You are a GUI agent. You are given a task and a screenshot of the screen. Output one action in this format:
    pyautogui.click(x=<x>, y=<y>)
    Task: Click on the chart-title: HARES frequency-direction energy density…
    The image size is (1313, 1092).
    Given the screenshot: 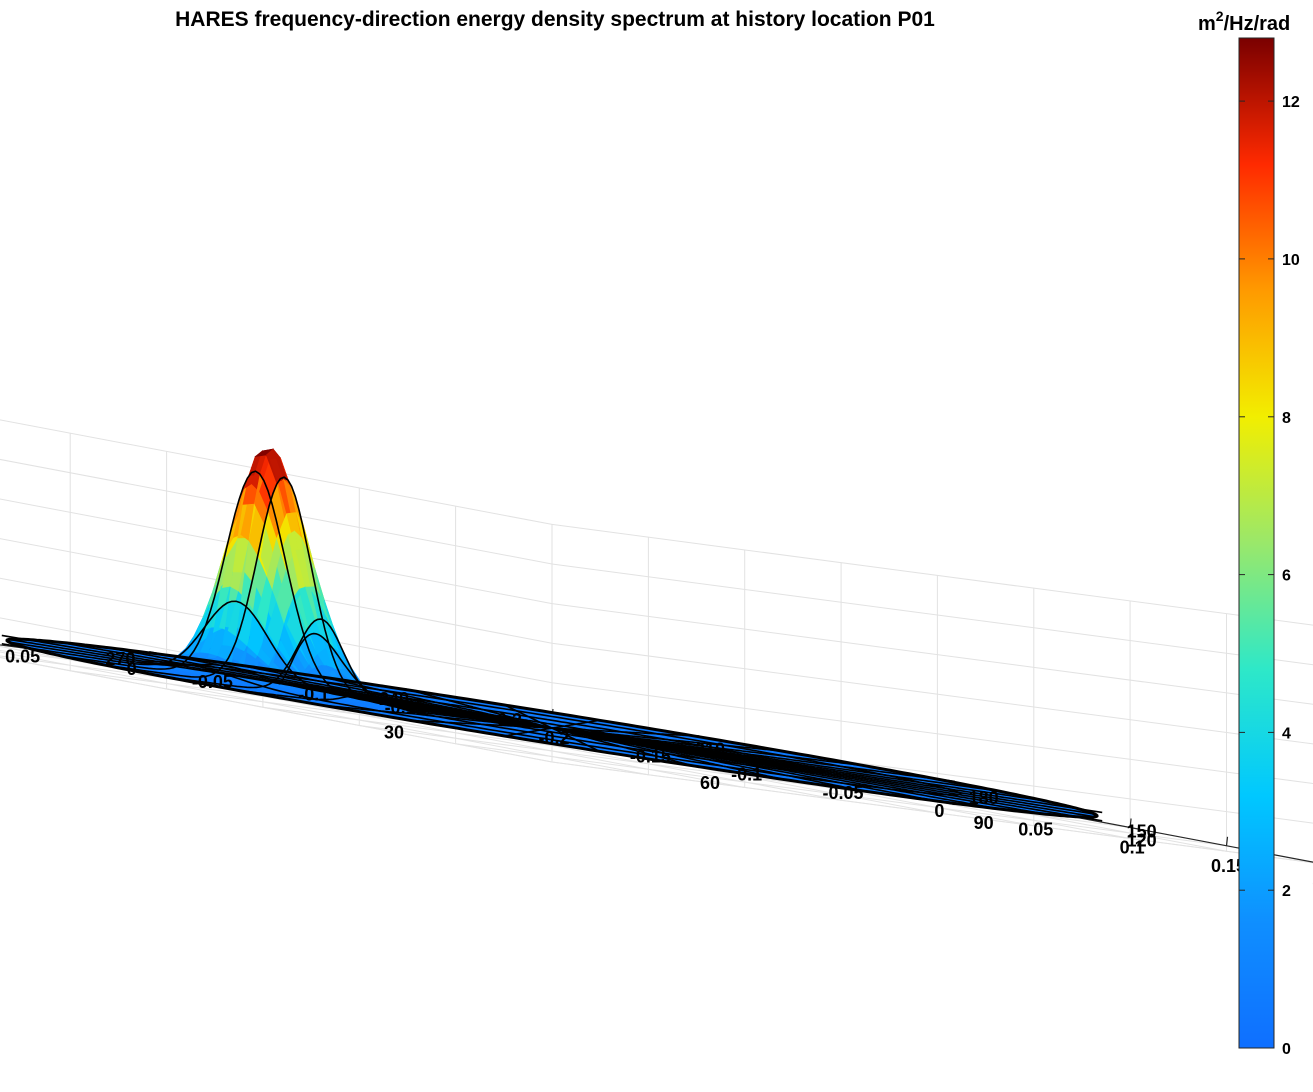 What is the action you would take?
    pyautogui.click(x=555, y=19)
    